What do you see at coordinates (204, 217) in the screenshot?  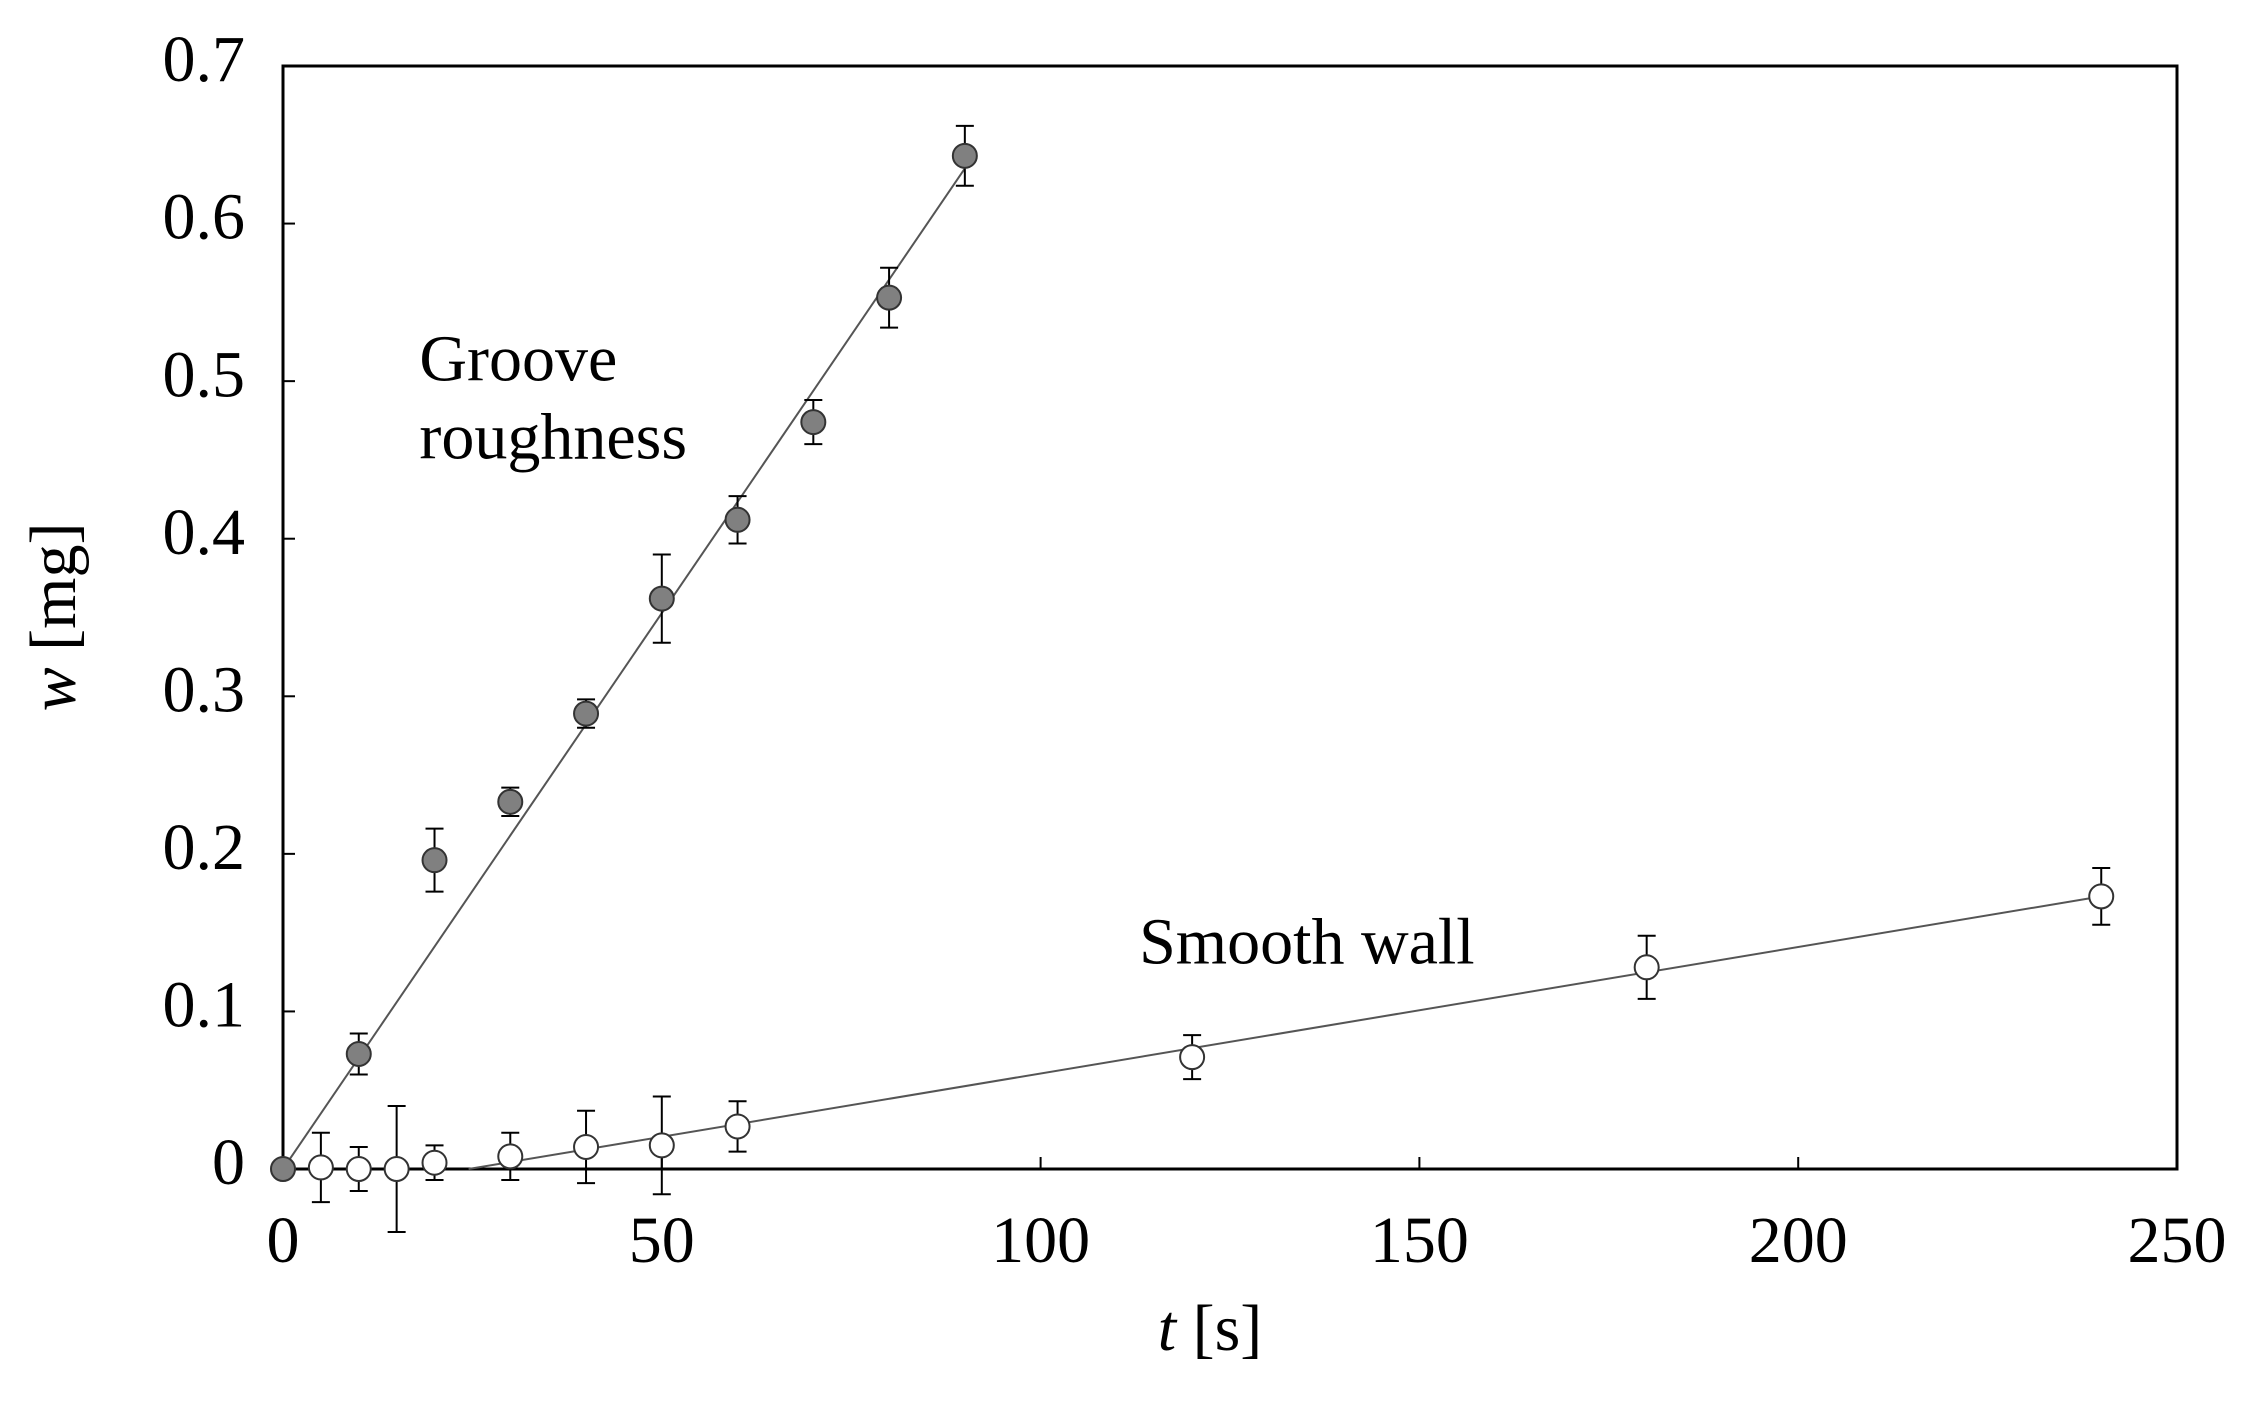 I see `y-tick-label: 0.6` at bounding box center [204, 217].